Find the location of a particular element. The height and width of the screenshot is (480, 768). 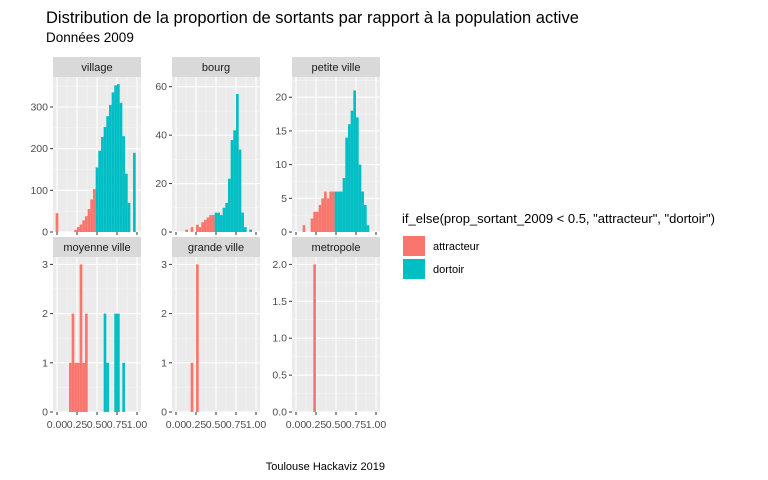

facet-strip-label: bourg is located at coordinates (216, 68).